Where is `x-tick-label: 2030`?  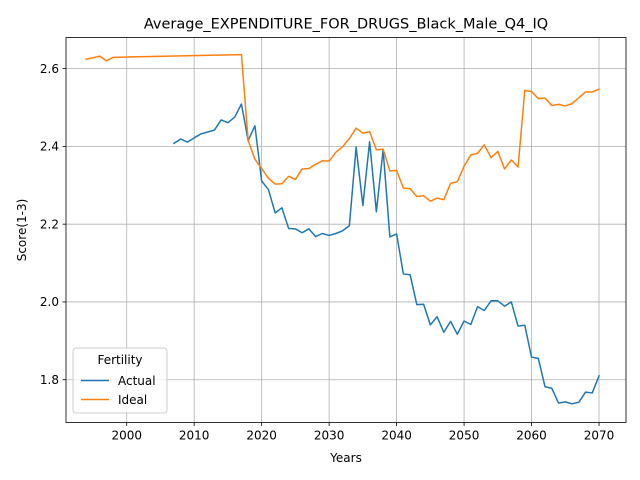 x-tick-label: 2030 is located at coordinates (329, 436).